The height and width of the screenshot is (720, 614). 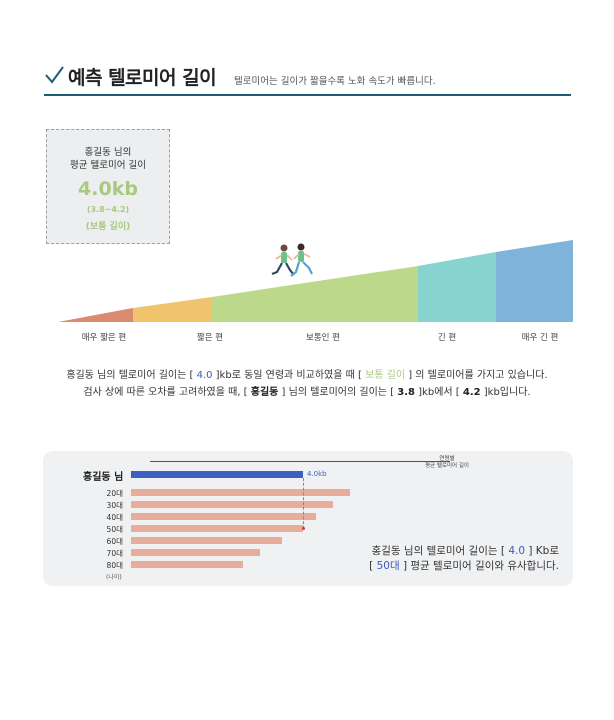 What do you see at coordinates (172, 309) in the screenshot?
I see `scale-segment-short` at bounding box center [172, 309].